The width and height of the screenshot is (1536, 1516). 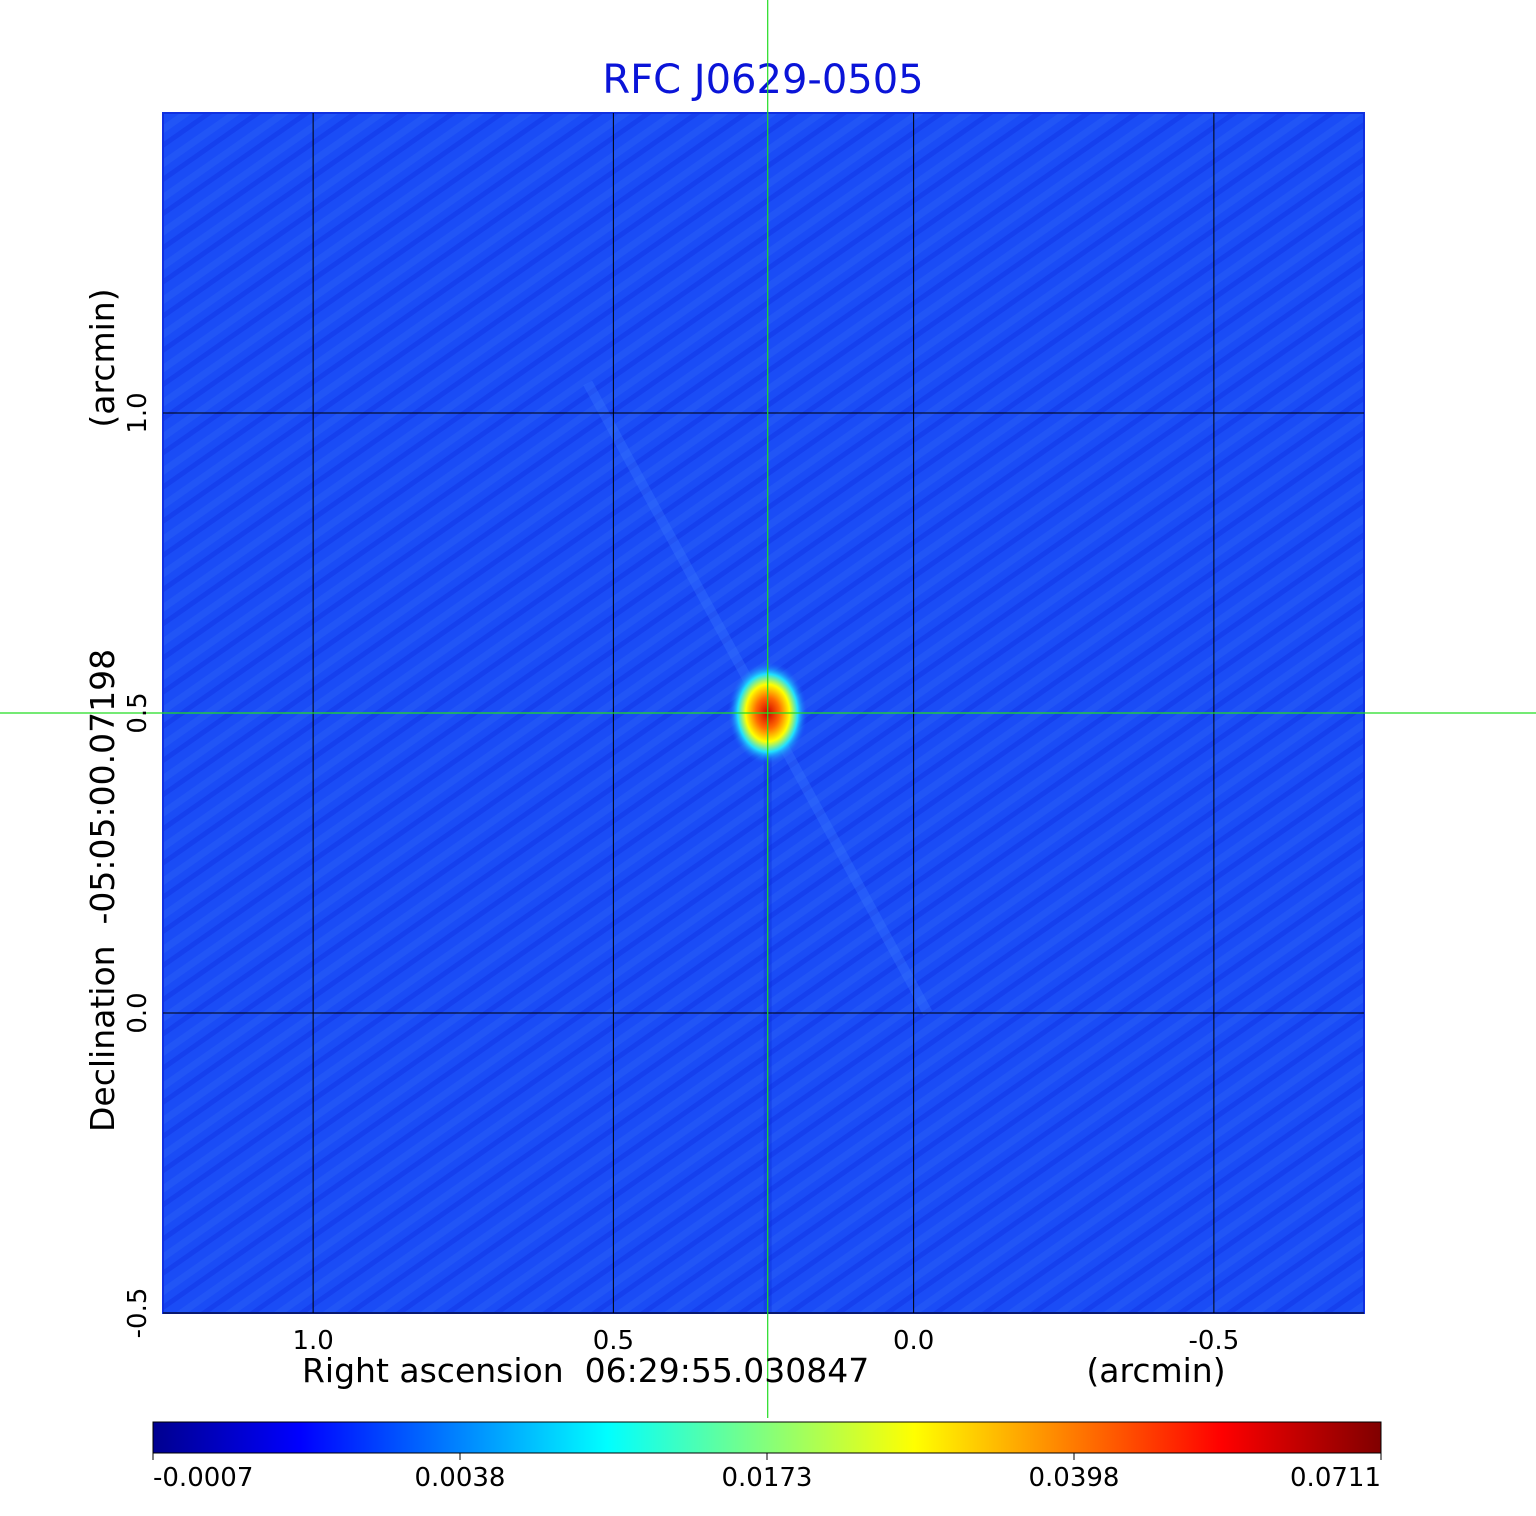 I want to click on x-tick-label-0: 1.0, so click(x=312, y=1341).